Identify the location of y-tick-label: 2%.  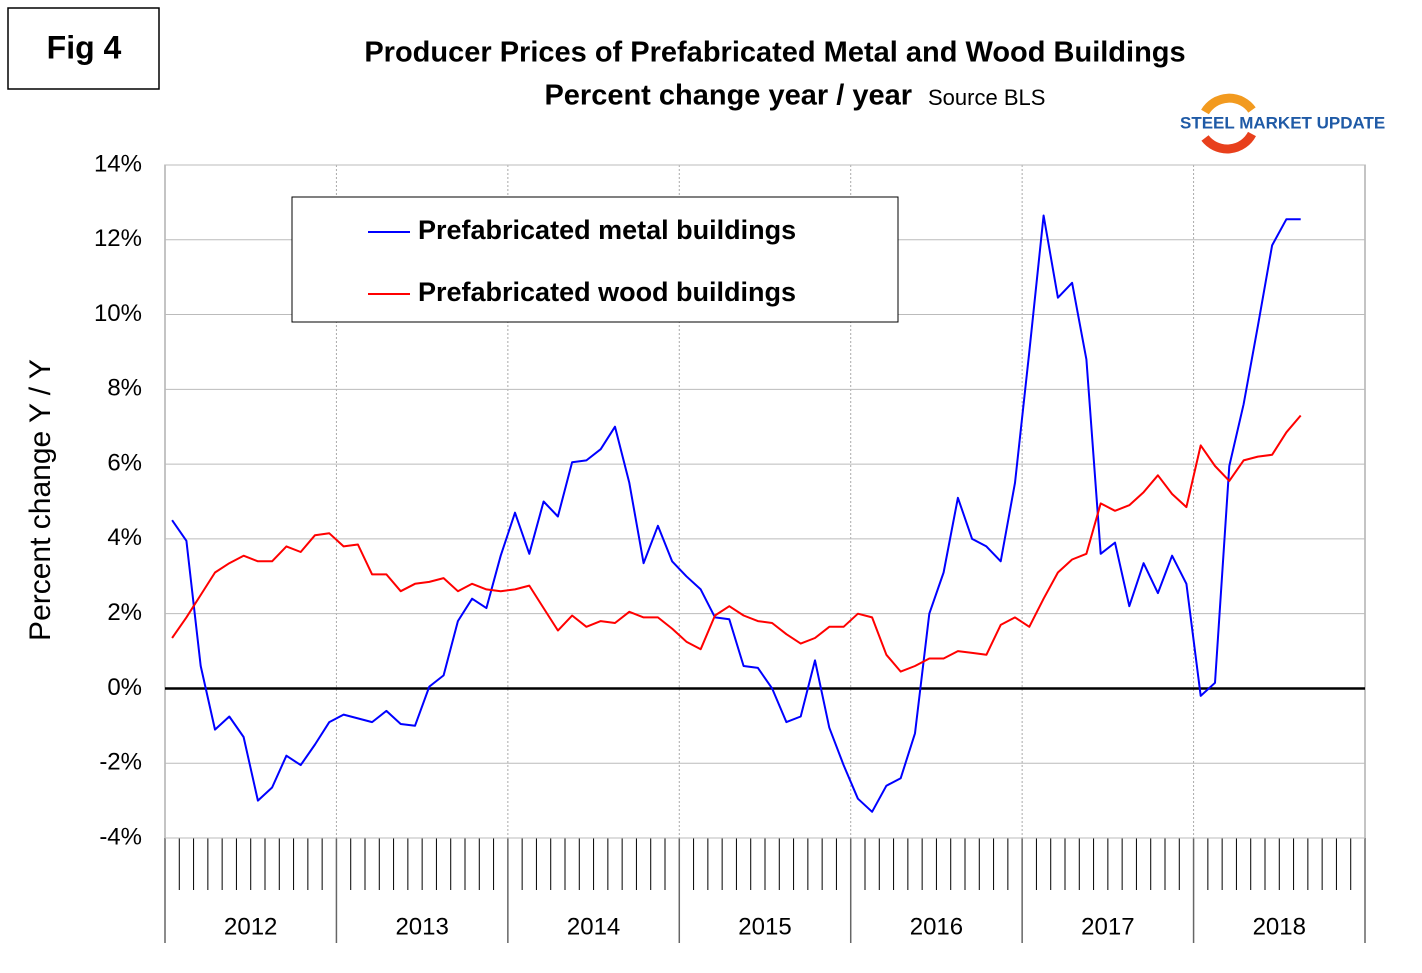
(124, 612).